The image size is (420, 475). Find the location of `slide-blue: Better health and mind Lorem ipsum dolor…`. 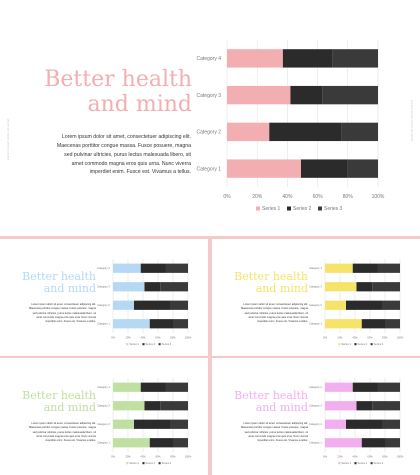

slide-blue: Better health and mind Lorem ipsum dolor… is located at coordinates (104, 297).